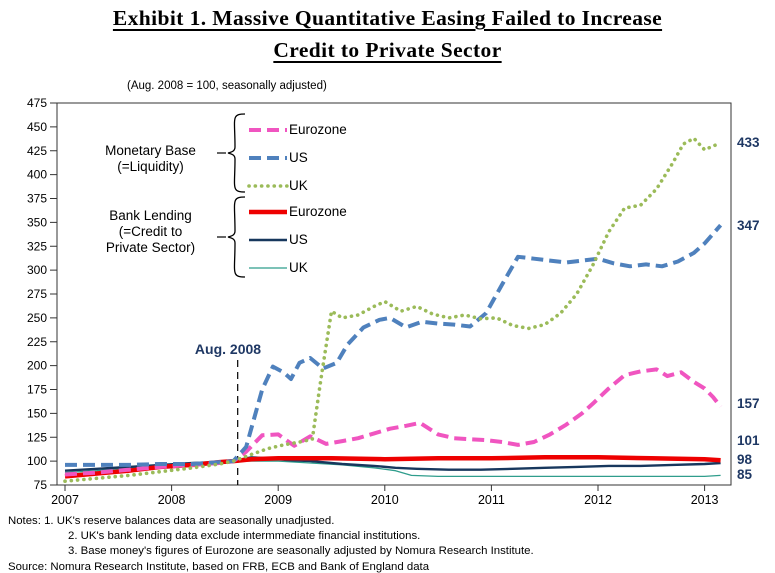 This screenshot has height=573, width=775. Describe the element at coordinates (227, 86) in the screenshot. I see `chart-subtitle: (Aug. 2008 = 100, seasonally adjusted)` at that location.